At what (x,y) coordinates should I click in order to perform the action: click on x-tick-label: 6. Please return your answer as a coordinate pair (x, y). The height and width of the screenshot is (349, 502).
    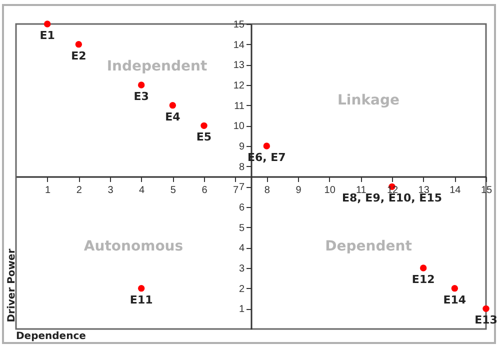
    Looking at the image, I should click on (205, 190).